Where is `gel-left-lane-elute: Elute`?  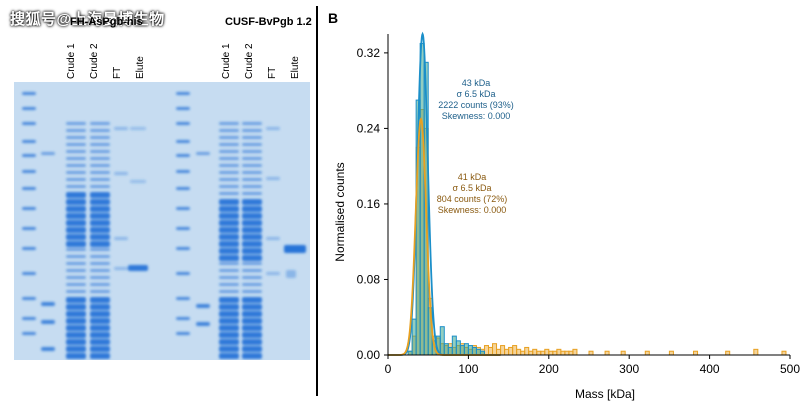
gel-left-lane-elute: Elute is located at coordinates (140, 67).